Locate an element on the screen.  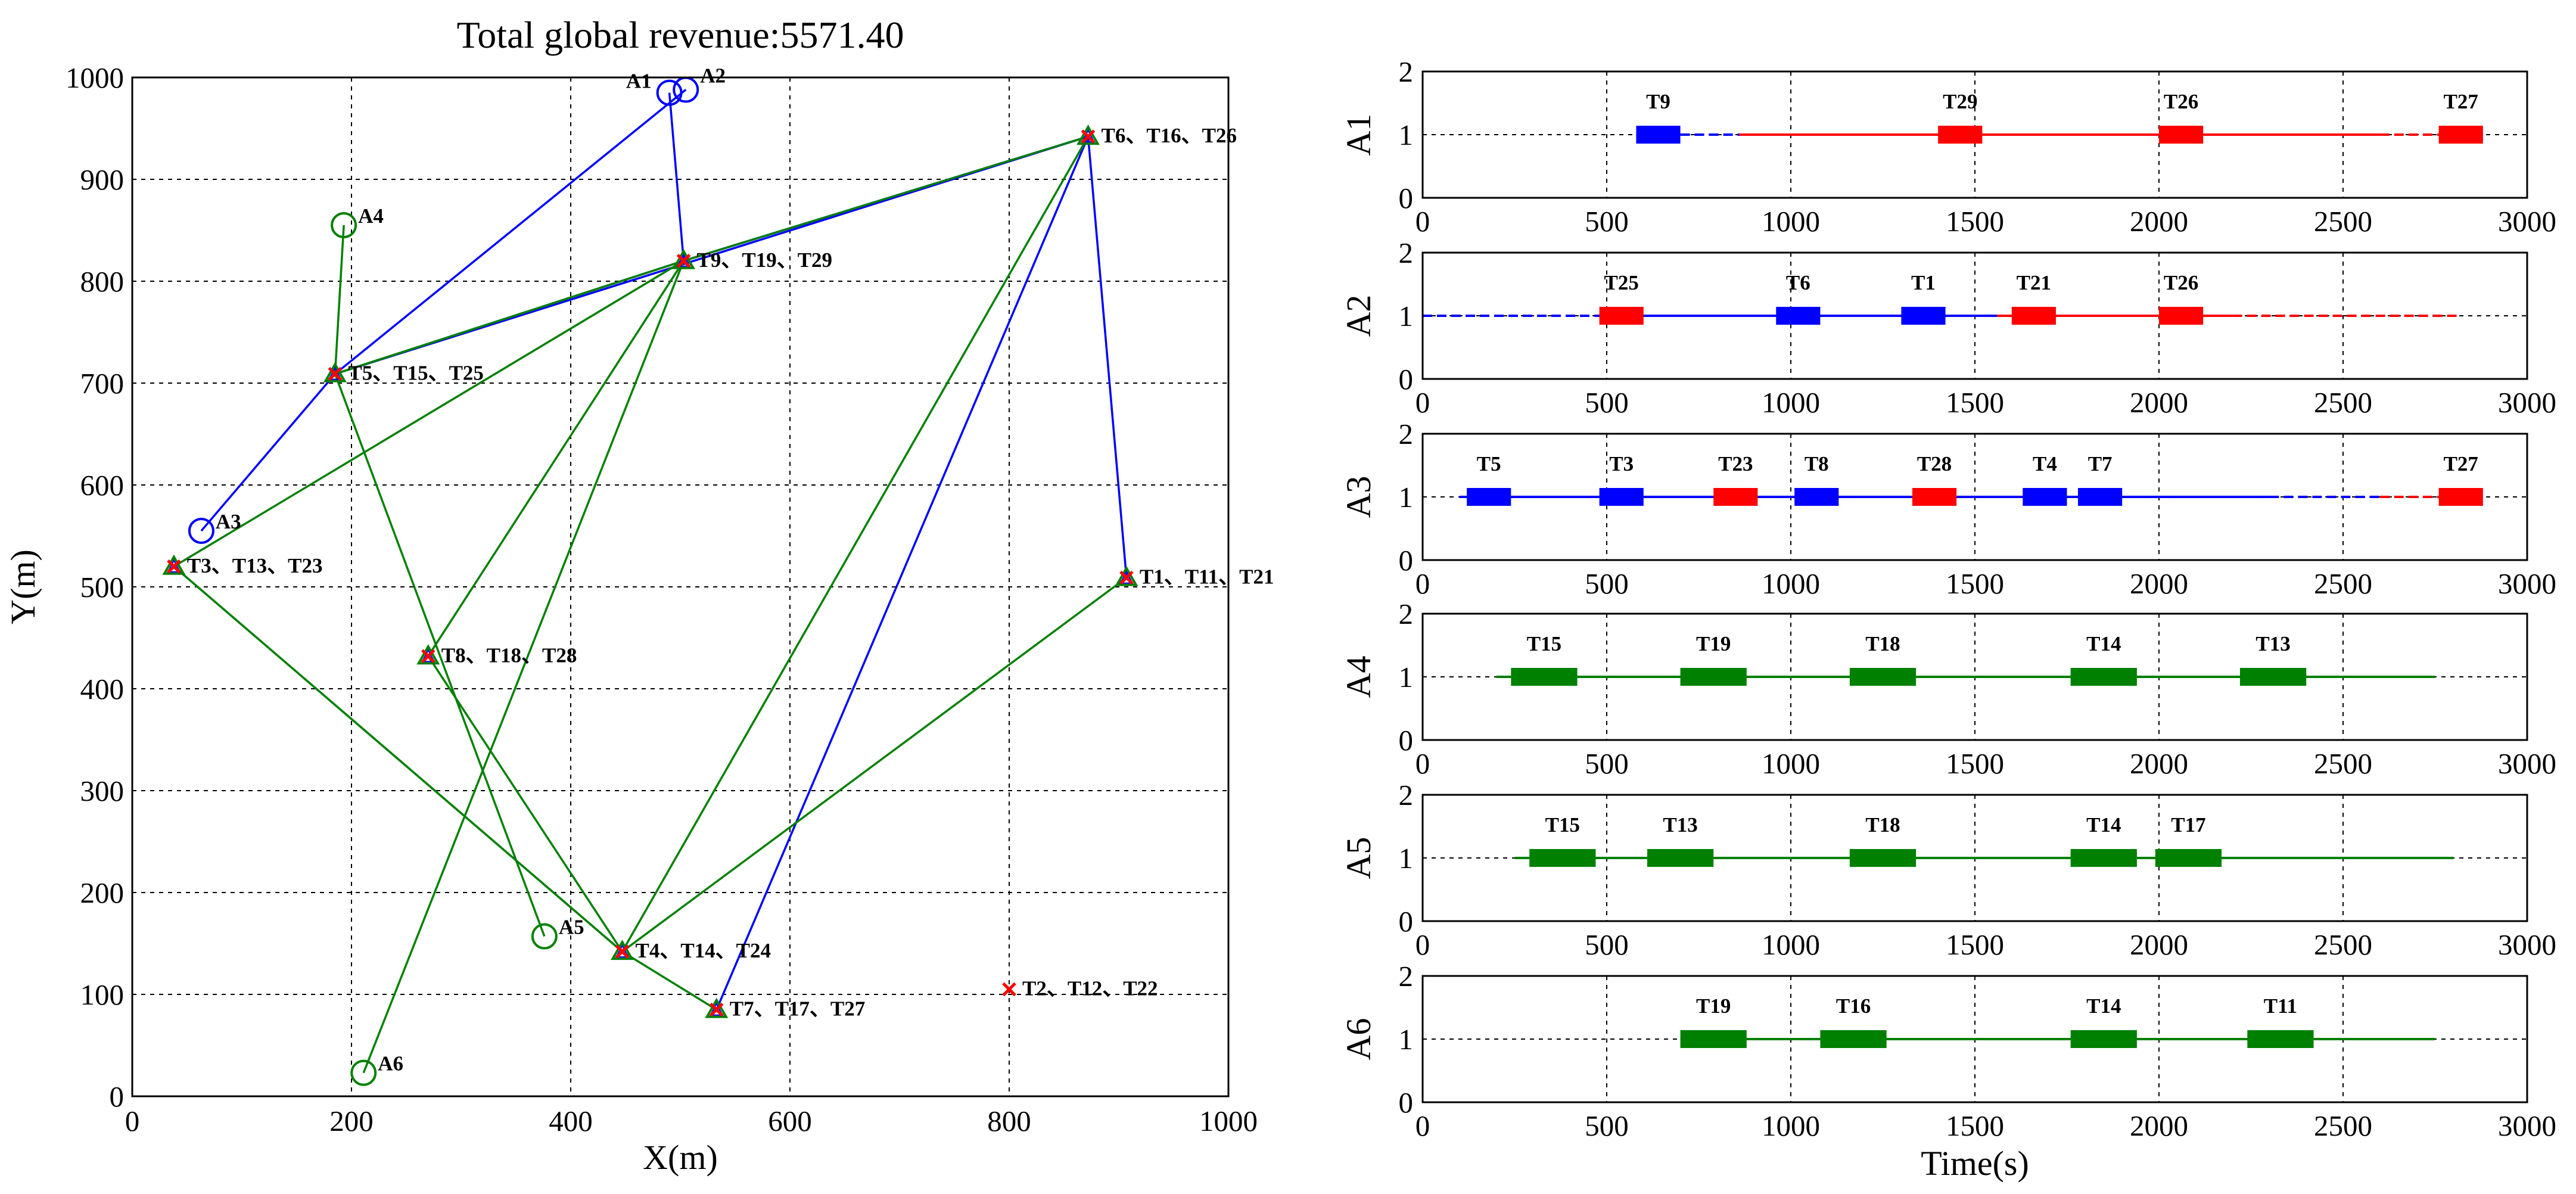
target-point: T2、T12、T22 is located at coordinates (1080, 988).